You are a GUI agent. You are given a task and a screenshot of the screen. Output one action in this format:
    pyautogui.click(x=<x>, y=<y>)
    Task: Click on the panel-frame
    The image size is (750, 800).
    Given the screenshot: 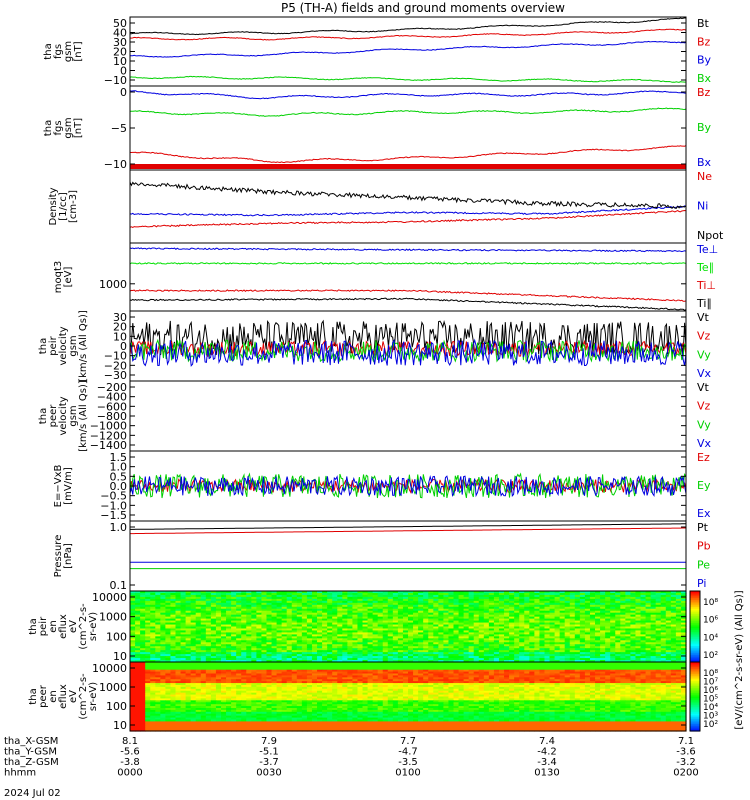 What is the action you would take?
    pyautogui.click(x=408, y=416)
    